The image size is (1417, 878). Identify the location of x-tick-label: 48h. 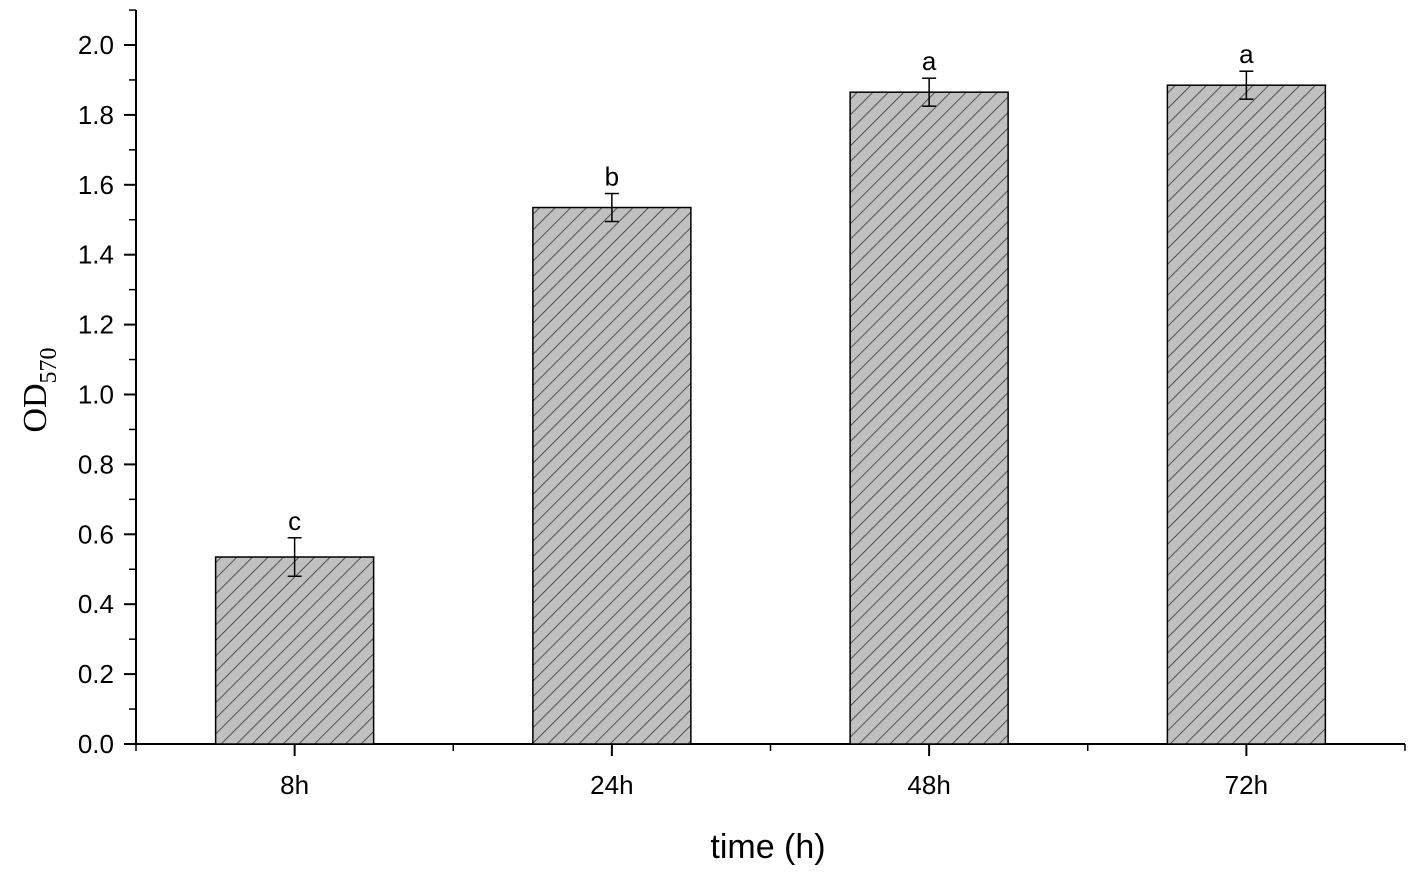
(928, 785).